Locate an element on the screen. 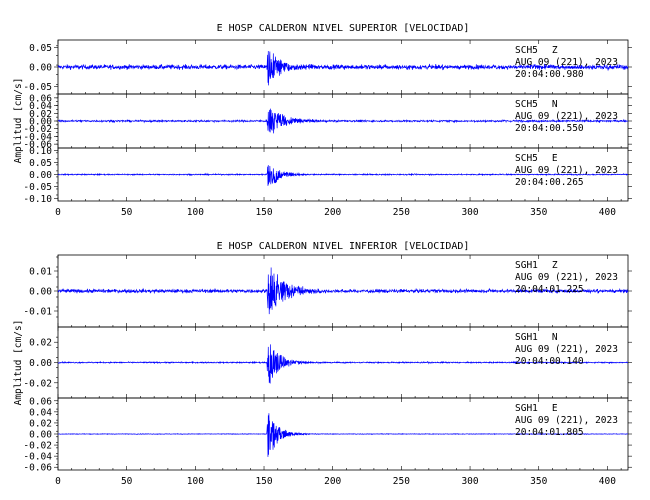 The width and height of the screenshot is (650, 500). station-label: SCH5 E is located at coordinates (536, 158).